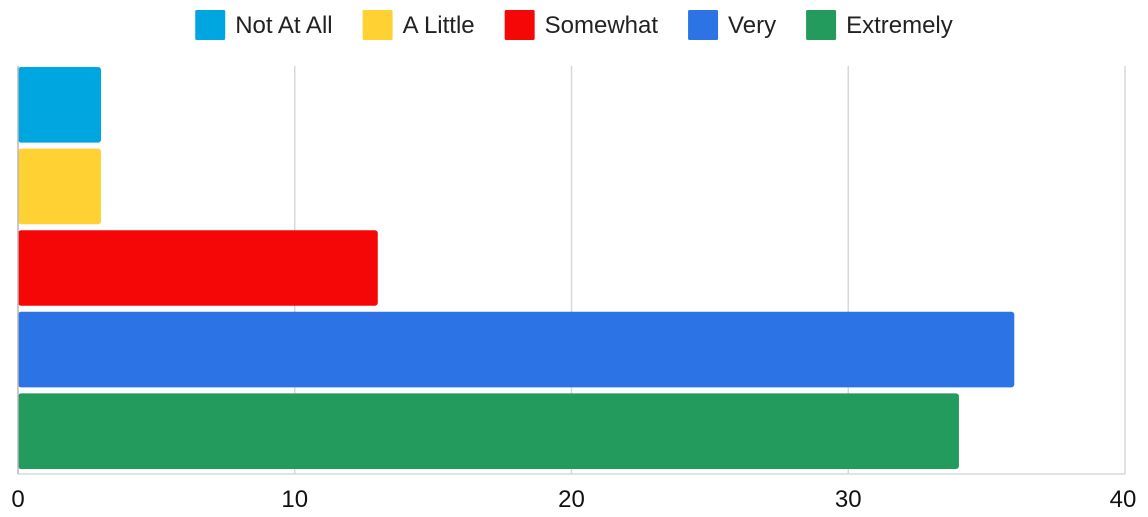 The width and height of the screenshot is (1148, 517). I want to click on legend-label: Extremely, so click(899, 25).